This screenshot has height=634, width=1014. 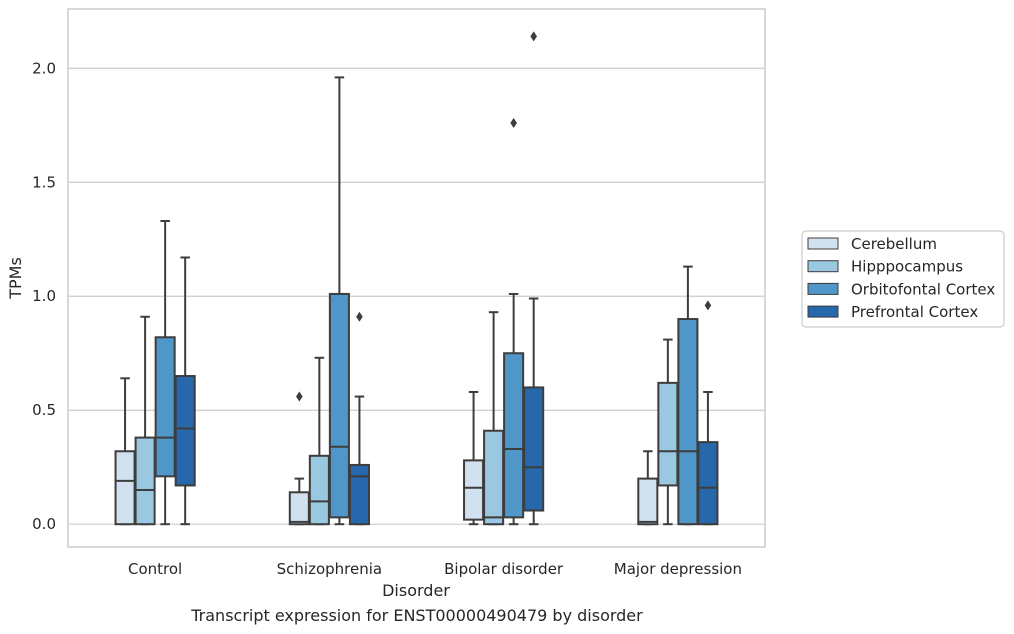 I want to click on x-tick-label: Schizophrenia, so click(x=329, y=569).